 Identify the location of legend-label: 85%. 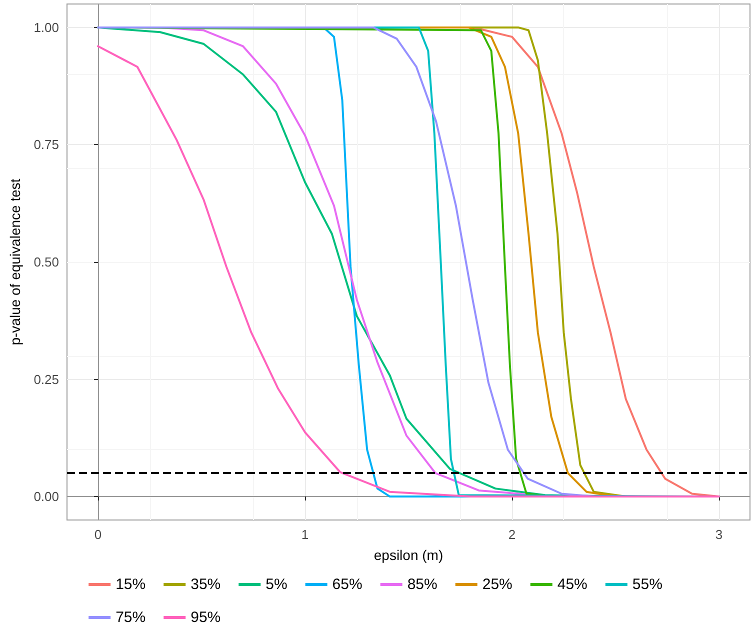
(422, 584).